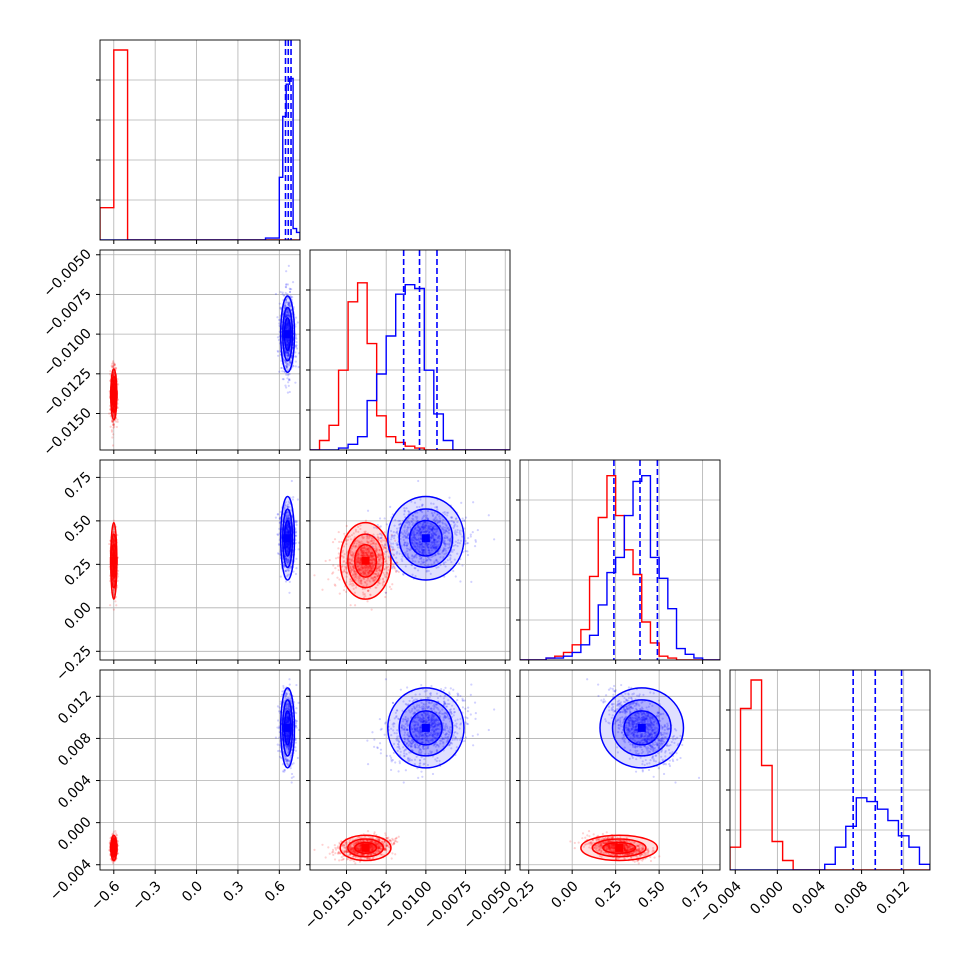 This screenshot has height=974, width=970. Describe the element at coordinates (77, 528) in the screenshot. I see `y-tick-label: 0.50` at that location.